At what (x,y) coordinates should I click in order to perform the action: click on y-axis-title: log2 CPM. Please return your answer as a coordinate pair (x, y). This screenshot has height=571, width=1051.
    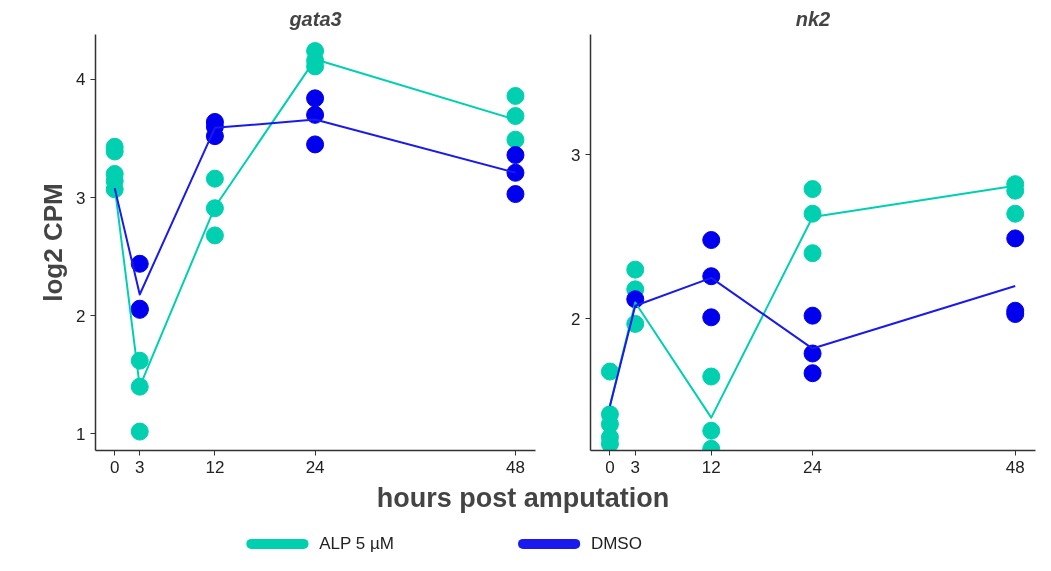
    Looking at the image, I should click on (53, 242).